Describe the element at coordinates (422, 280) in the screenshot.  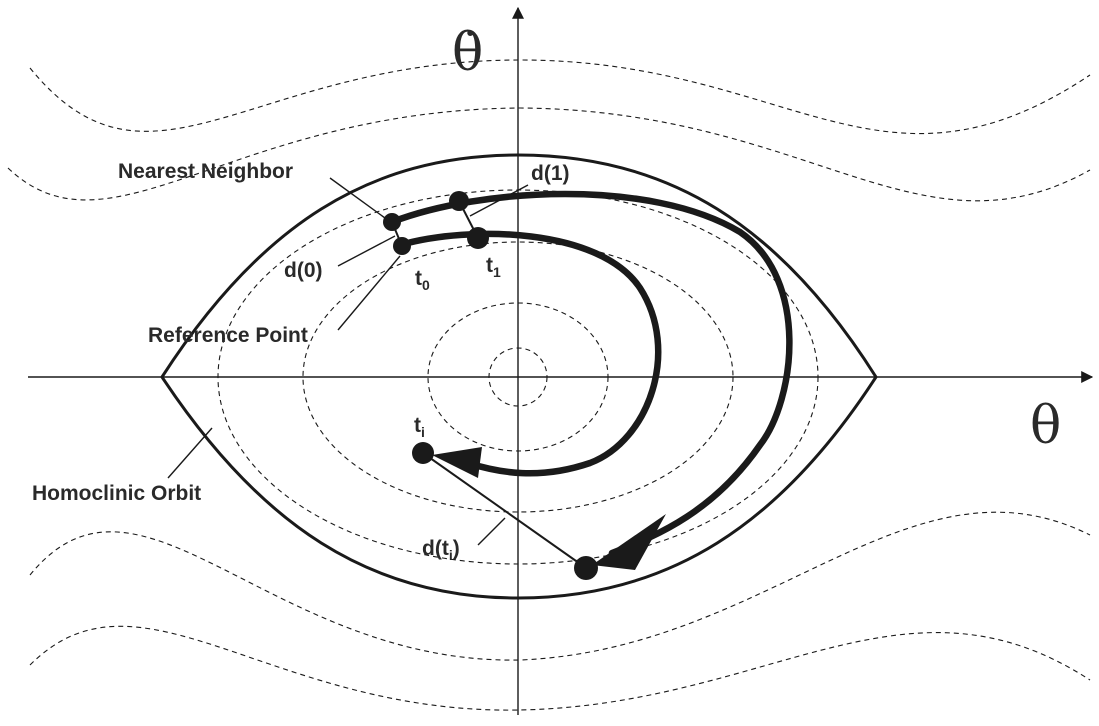
I see `t0-label: t0` at that location.